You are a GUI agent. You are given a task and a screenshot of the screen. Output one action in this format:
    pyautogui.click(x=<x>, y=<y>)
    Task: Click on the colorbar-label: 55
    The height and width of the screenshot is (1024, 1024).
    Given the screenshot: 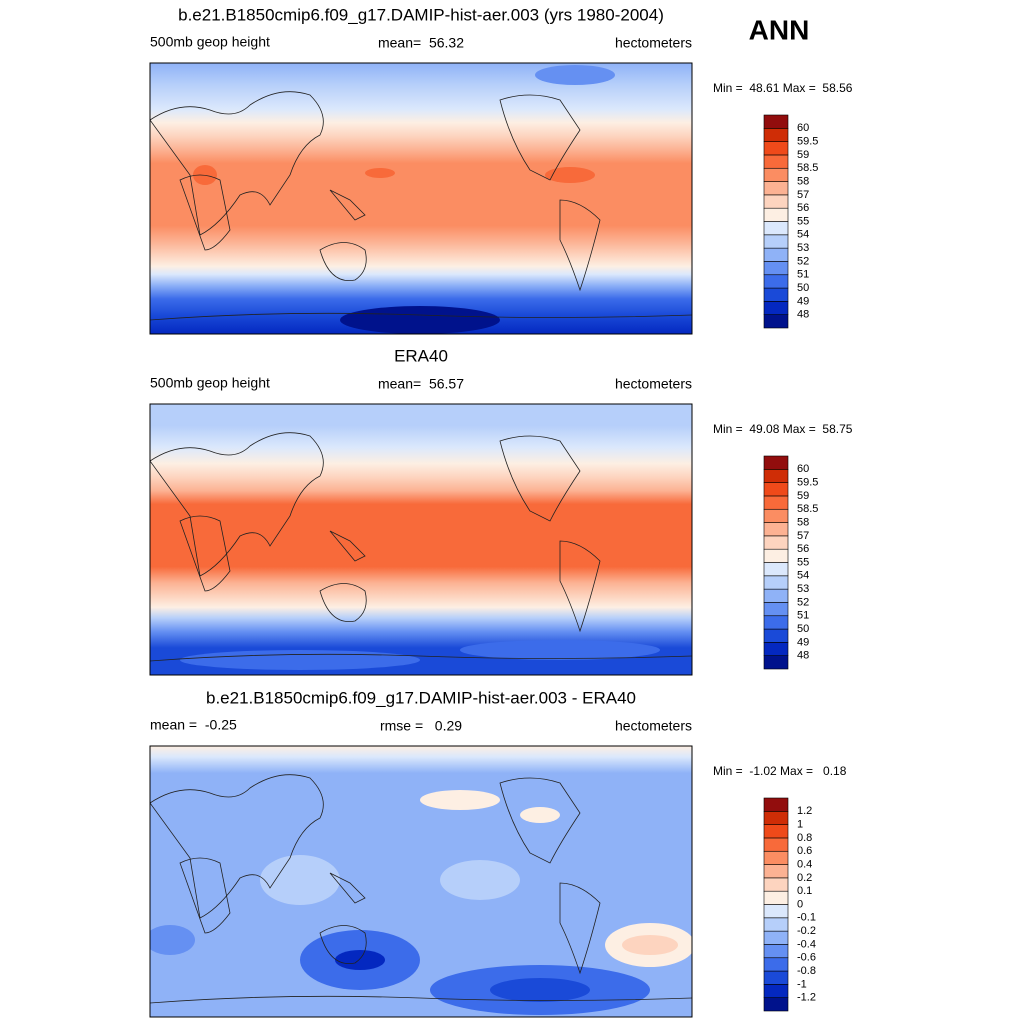 What is the action you would take?
    pyautogui.click(x=803, y=562)
    